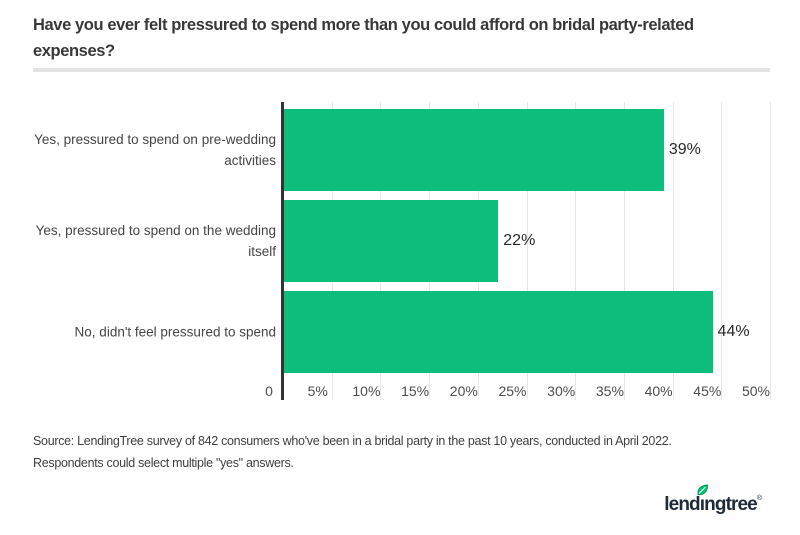 The height and width of the screenshot is (535, 800). I want to click on category-label-line: Yes, pressured to spend on the wedding, so click(155, 230).